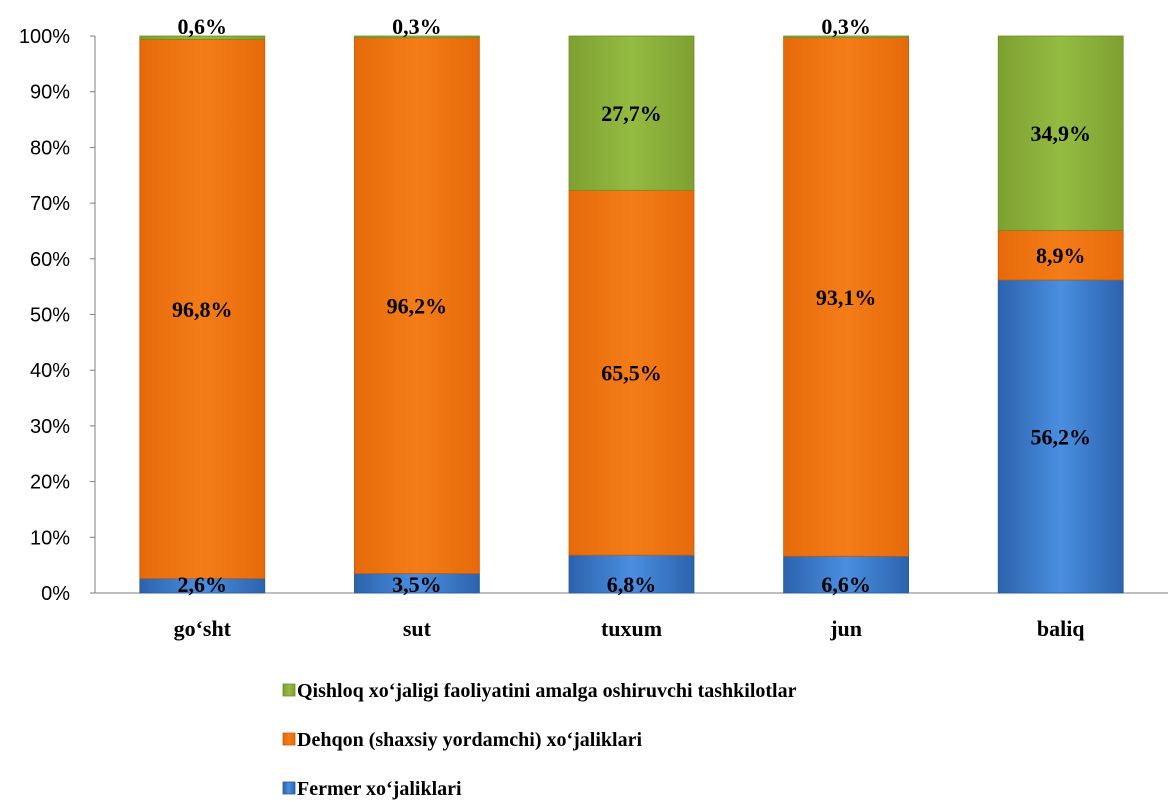  I want to click on legend-label: Fermer xo‘jaliklari, so click(379, 789).